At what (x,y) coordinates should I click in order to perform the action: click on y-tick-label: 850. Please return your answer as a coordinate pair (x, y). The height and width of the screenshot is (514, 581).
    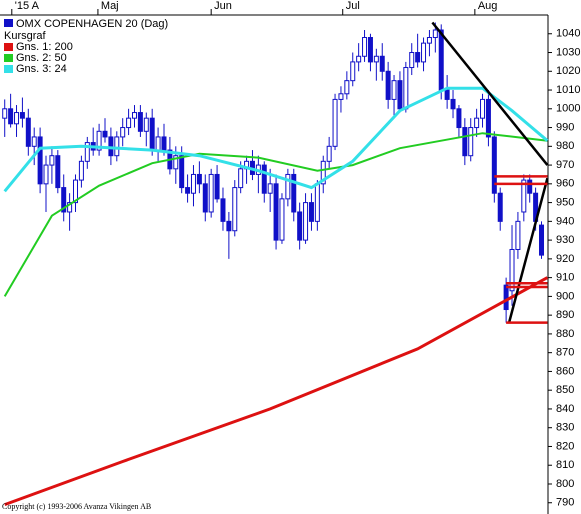
    Looking at the image, I should click on (565, 390).